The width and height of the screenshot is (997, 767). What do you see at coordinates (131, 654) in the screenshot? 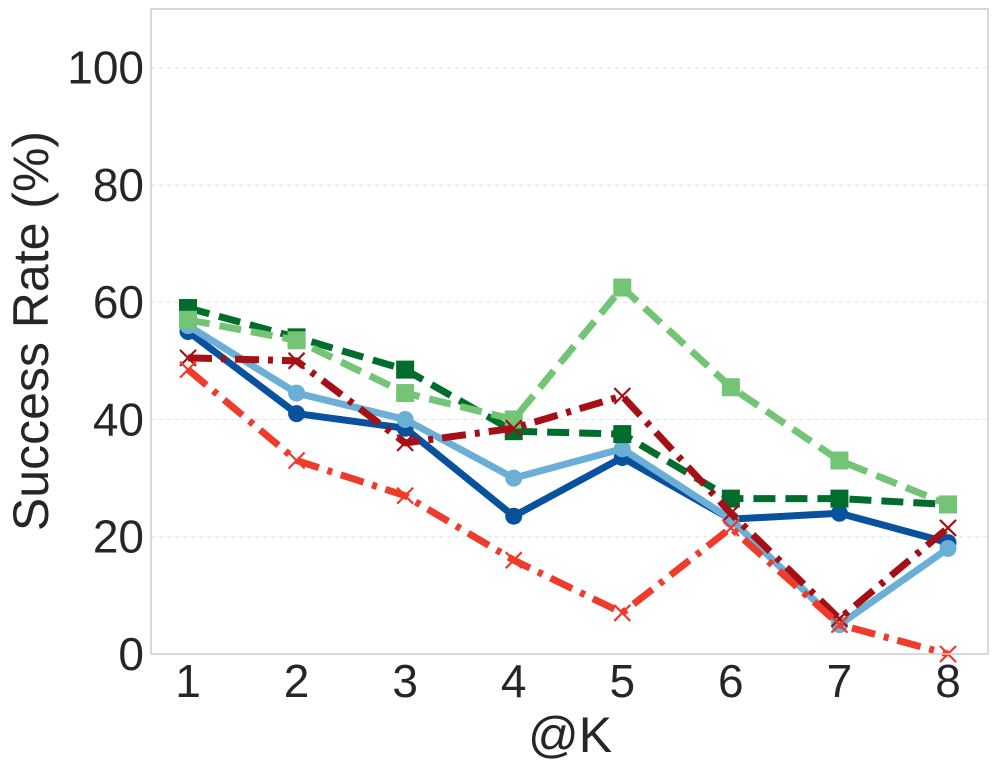
I see `y-tick-label: 0` at bounding box center [131, 654].